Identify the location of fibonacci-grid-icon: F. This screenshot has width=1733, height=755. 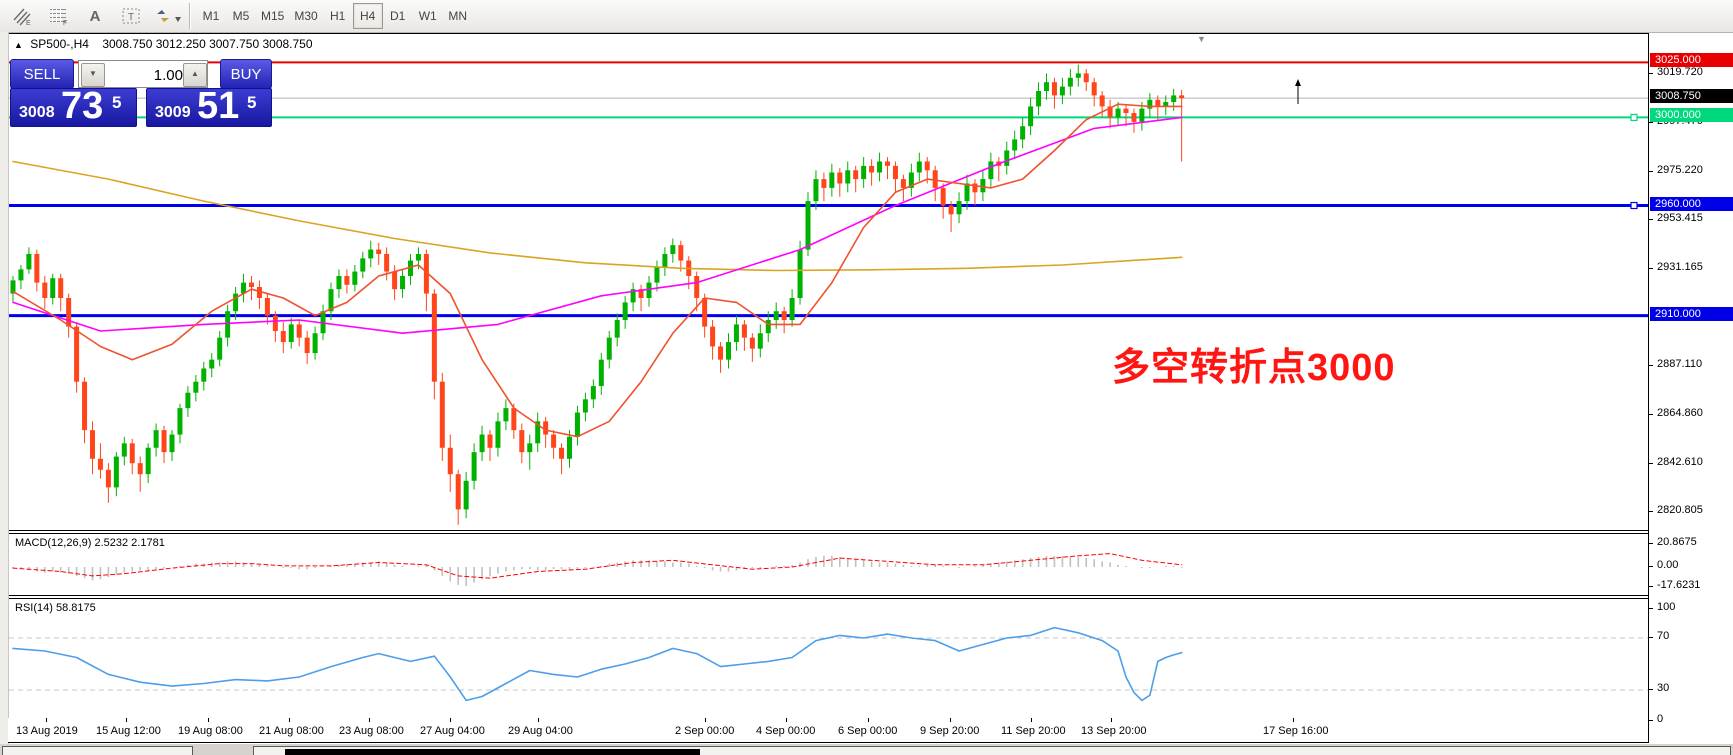
(59, 16).